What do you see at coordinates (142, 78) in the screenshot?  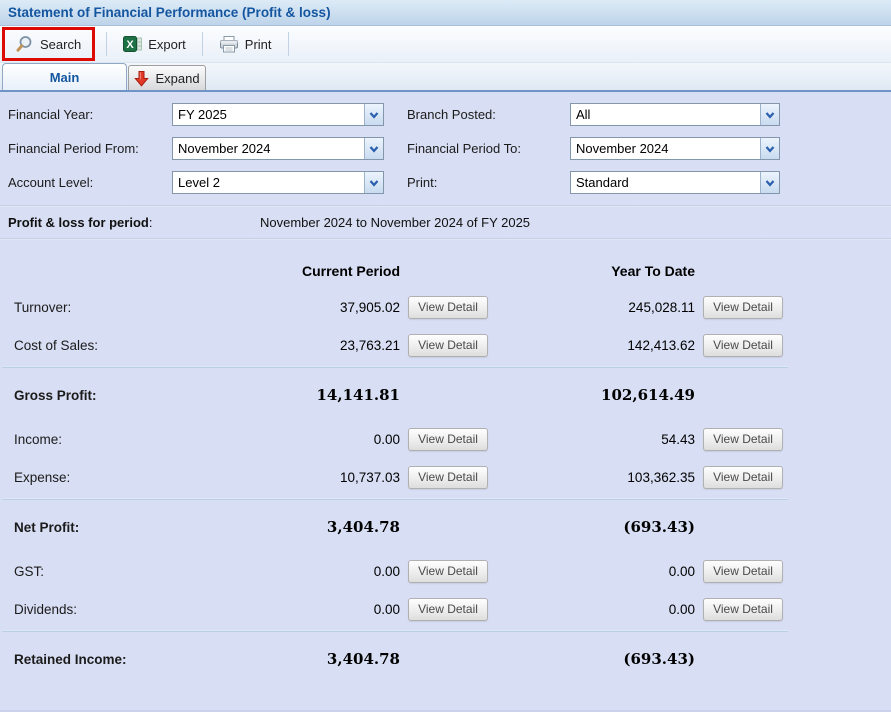 I see `red-down-arrow-icon` at bounding box center [142, 78].